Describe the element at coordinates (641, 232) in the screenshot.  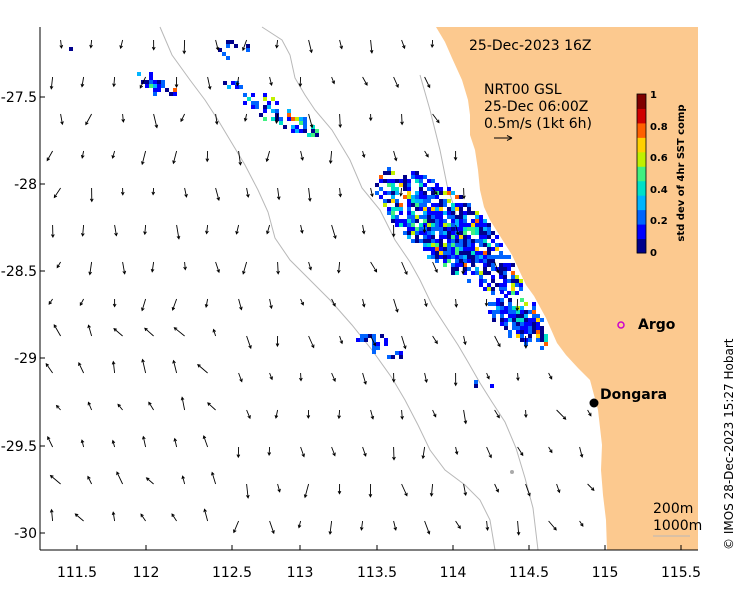
I see `colorbar-step` at that location.